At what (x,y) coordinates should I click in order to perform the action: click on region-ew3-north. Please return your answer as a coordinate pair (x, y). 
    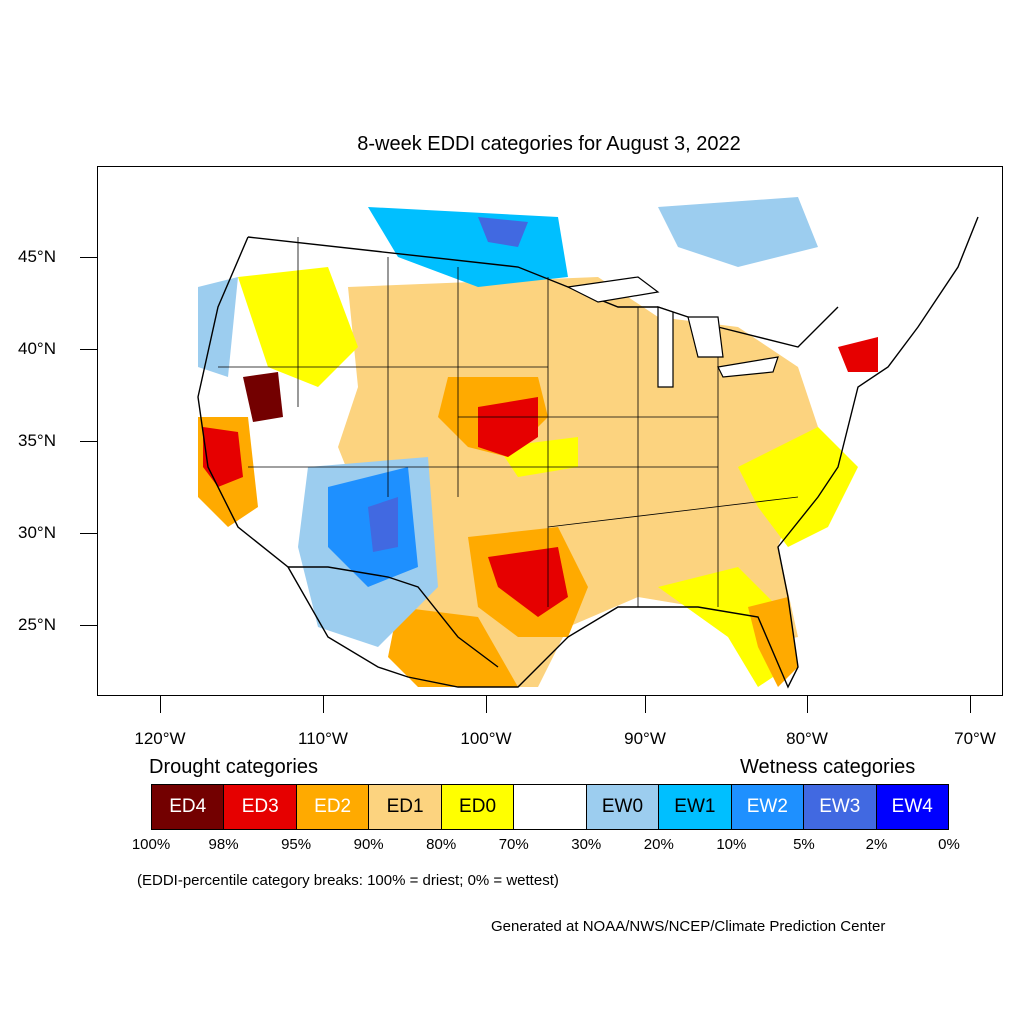
    Looking at the image, I should click on (503, 232).